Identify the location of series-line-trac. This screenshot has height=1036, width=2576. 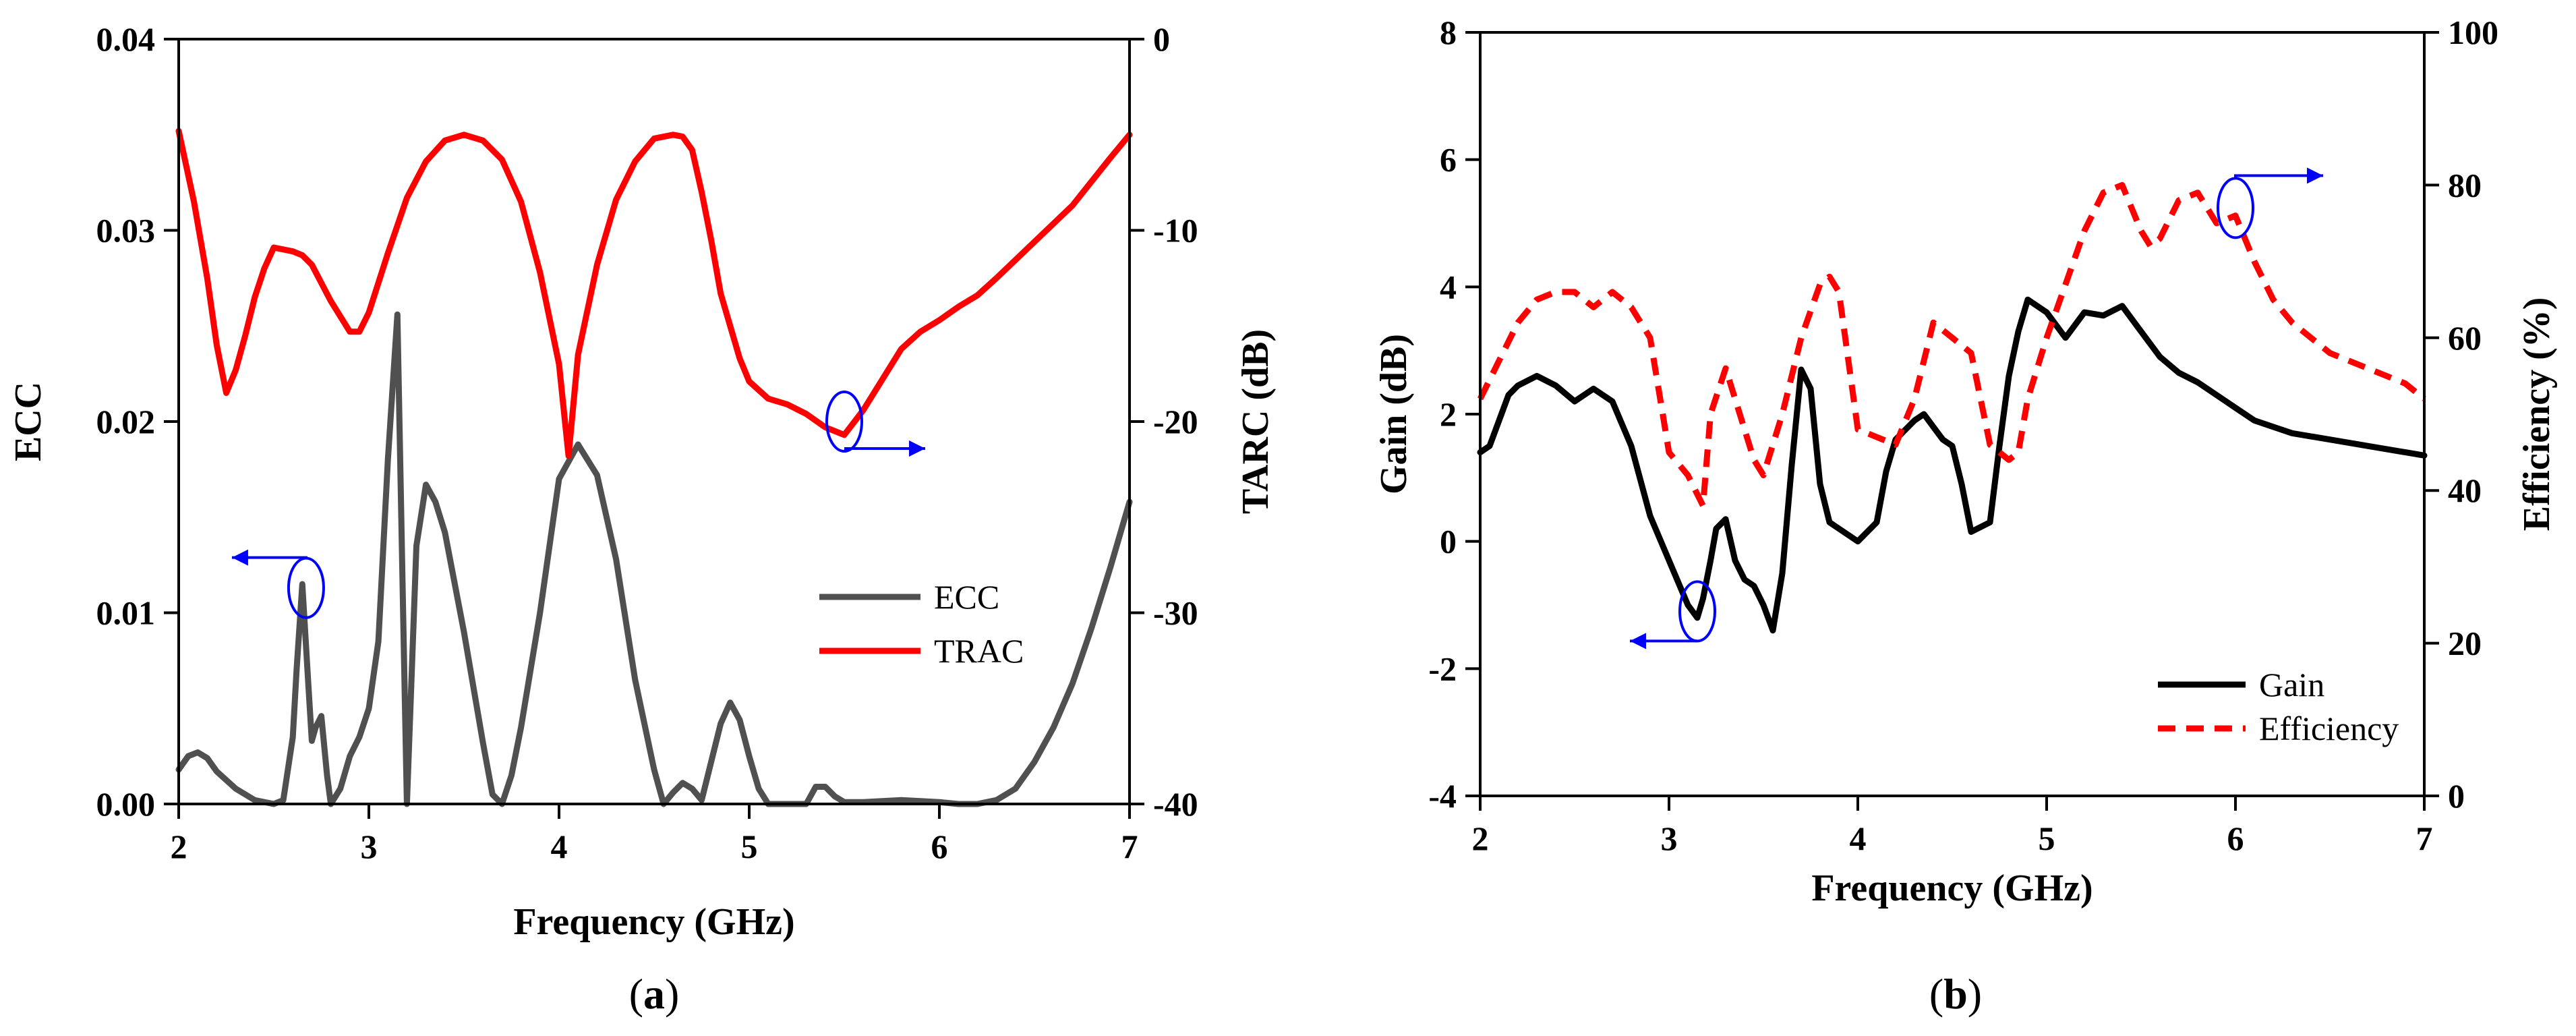
(654, 293).